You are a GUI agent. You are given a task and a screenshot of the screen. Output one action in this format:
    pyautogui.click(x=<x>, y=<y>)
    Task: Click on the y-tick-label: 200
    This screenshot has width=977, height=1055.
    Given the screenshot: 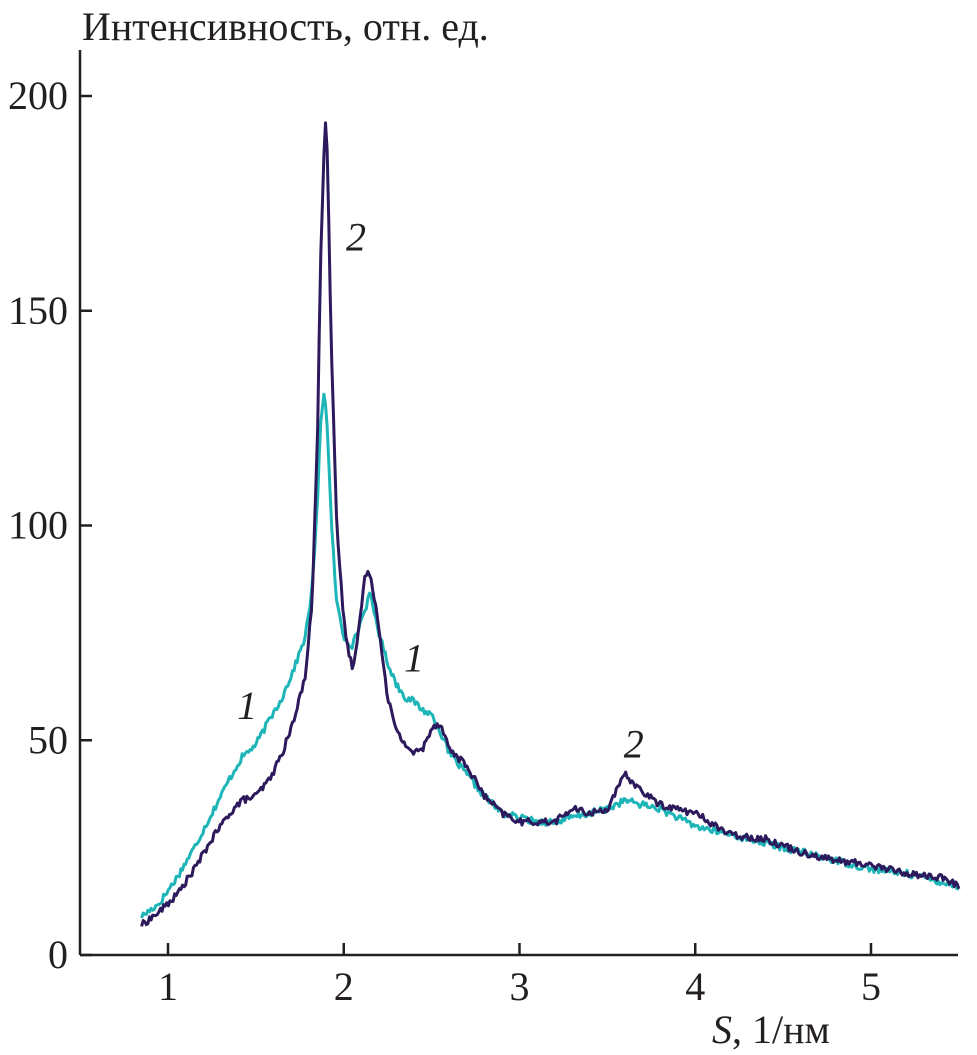 What is the action you would take?
    pyautogui.click(x=38, y=95)
    